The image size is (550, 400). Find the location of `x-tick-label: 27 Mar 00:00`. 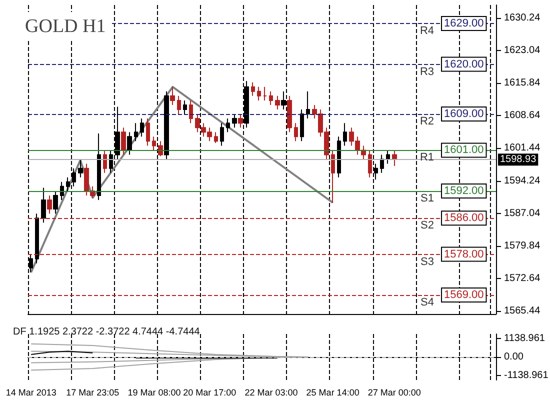

x-tick-label: 27 Mar 00:00 is located at coordinates (394, 393).